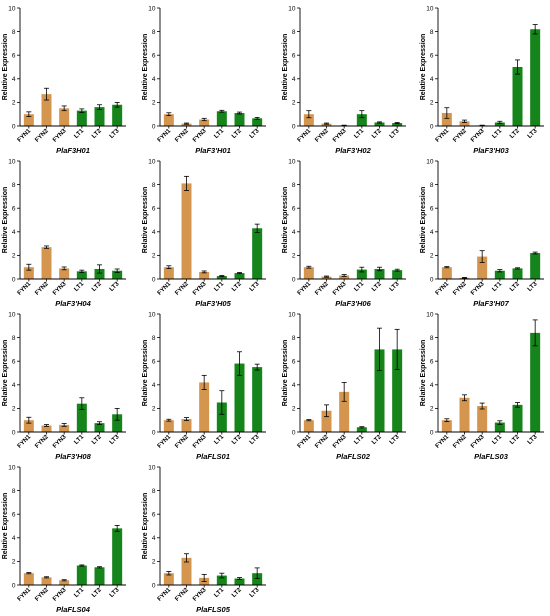  What do you see at coordinates (491, 456) in the screenshot?
I see `panel-title: PlaFLS03` at bounding box center [491, 456].